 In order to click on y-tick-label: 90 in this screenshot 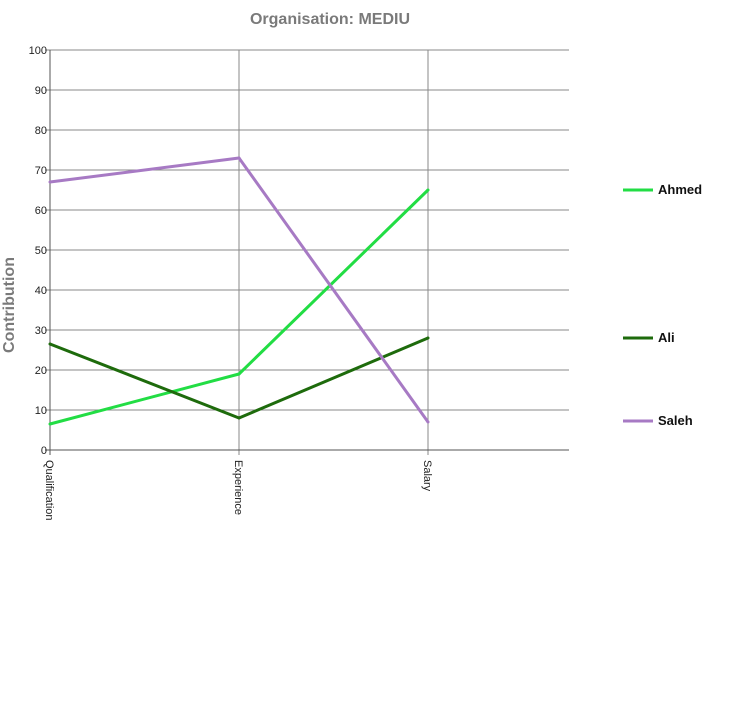, I will do `click(41, 91)`.